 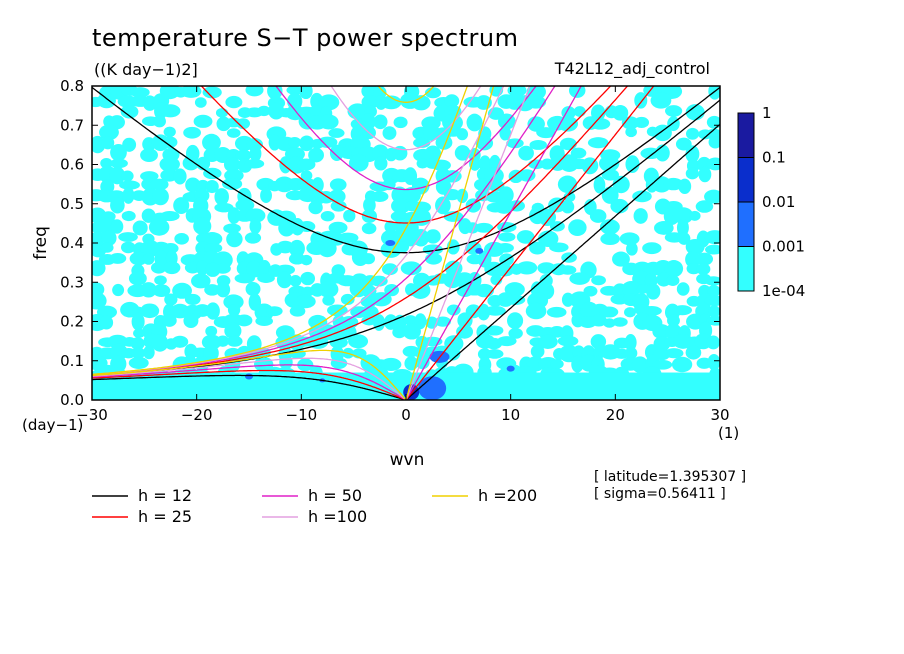 What do you see at coordinates (783, 247) in the screenshot?
I see `colorbar-label: 0.001` at bounding box center [783, 247].